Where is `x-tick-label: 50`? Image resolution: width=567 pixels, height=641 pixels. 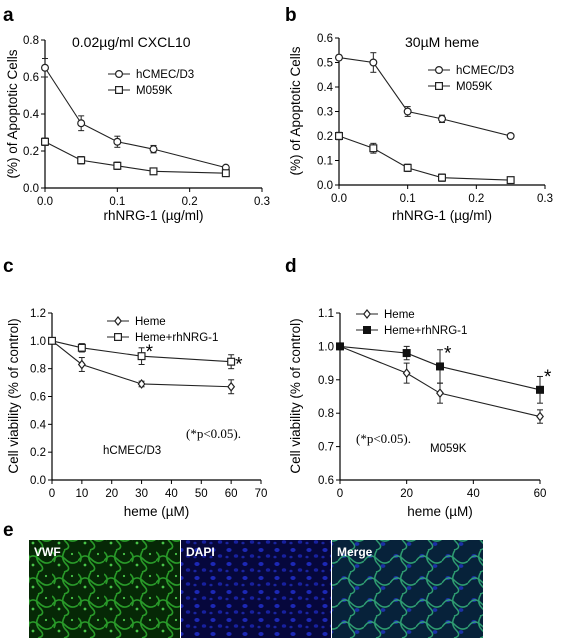 x-tick-label: 50 is located at coordinates (201, 494).